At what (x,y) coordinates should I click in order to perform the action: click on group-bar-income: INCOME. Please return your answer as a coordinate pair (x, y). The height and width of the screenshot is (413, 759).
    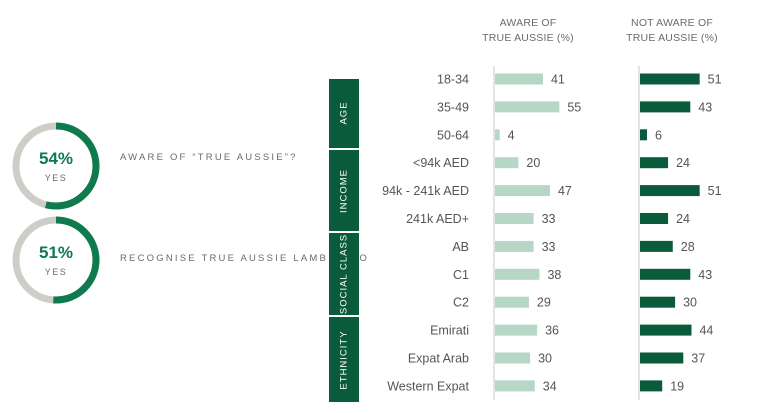
    Looking at the image, I should click on (344, 190).